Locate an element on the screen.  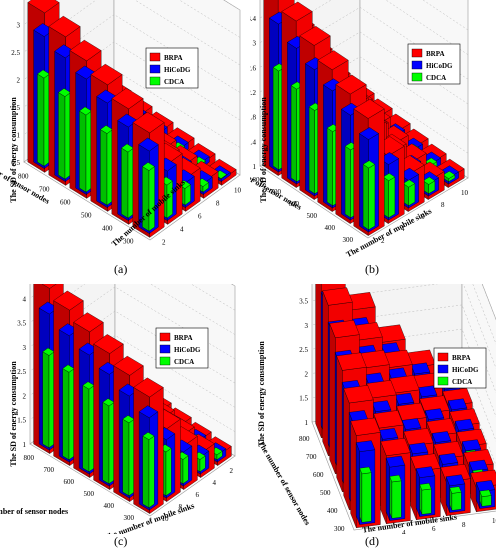
z-tick-label: 3.4 is located at coordinates (253, 19).